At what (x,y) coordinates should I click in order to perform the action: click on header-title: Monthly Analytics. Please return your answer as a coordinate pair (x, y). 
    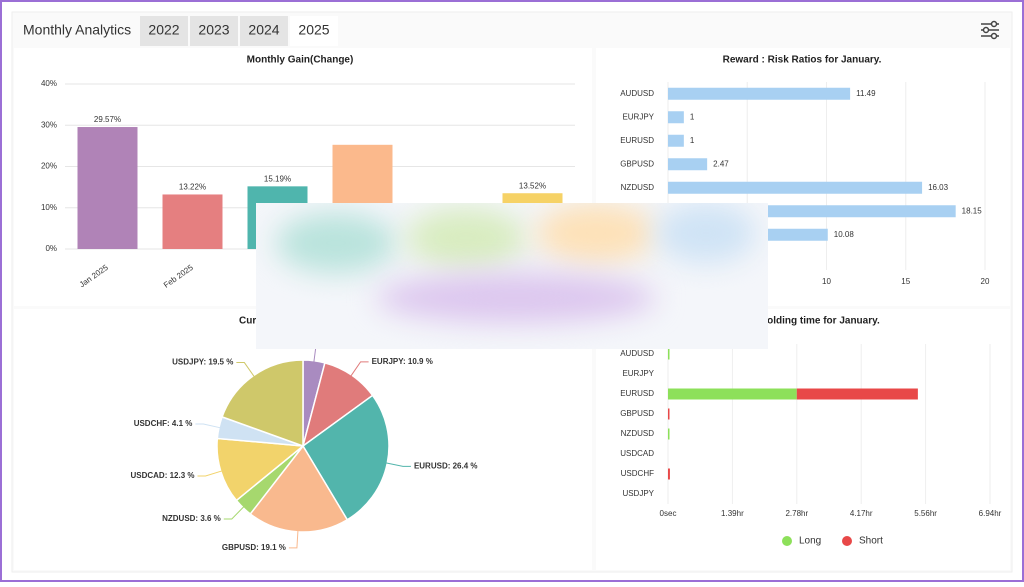
    Looking at the image, I should click on (77, 30).